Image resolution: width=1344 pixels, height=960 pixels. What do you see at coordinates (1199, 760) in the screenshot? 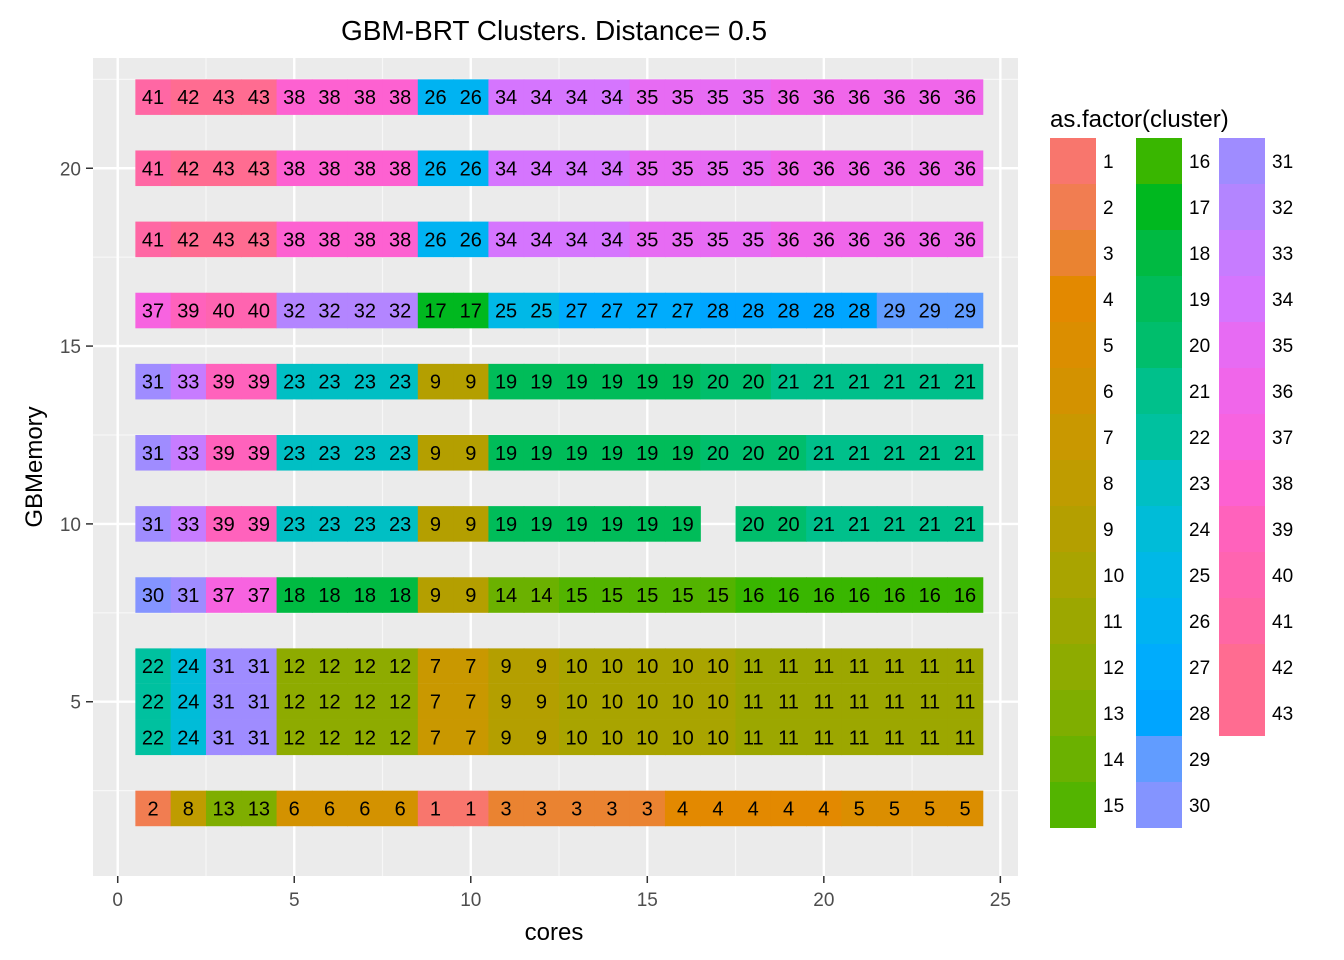
I see `legend-label: 29` at bounding box center [1199, 760].